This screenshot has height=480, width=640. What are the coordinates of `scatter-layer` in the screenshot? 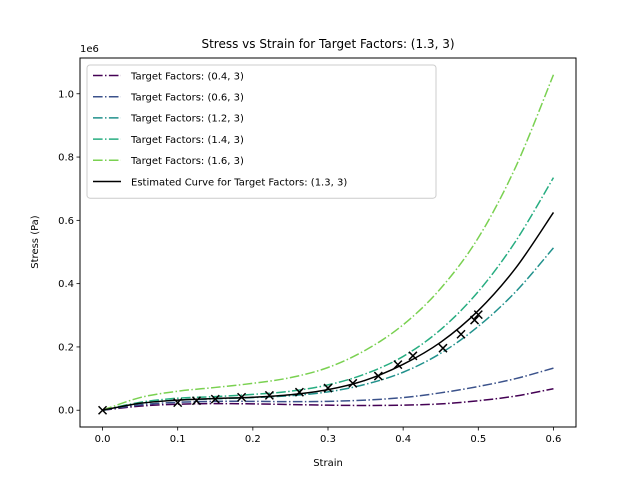 It's located at (290, 362).